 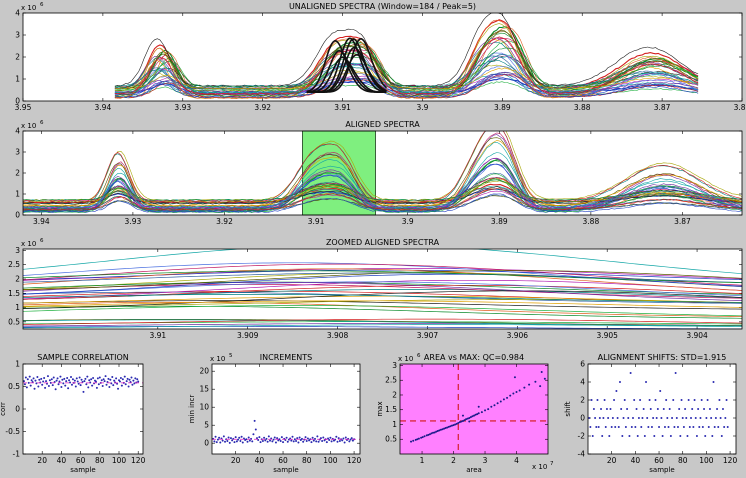 What do you see at coordinates (204, 371) in the screenshot?
I see `increments-ytick-label: 20` at bounding box center [204, 371].